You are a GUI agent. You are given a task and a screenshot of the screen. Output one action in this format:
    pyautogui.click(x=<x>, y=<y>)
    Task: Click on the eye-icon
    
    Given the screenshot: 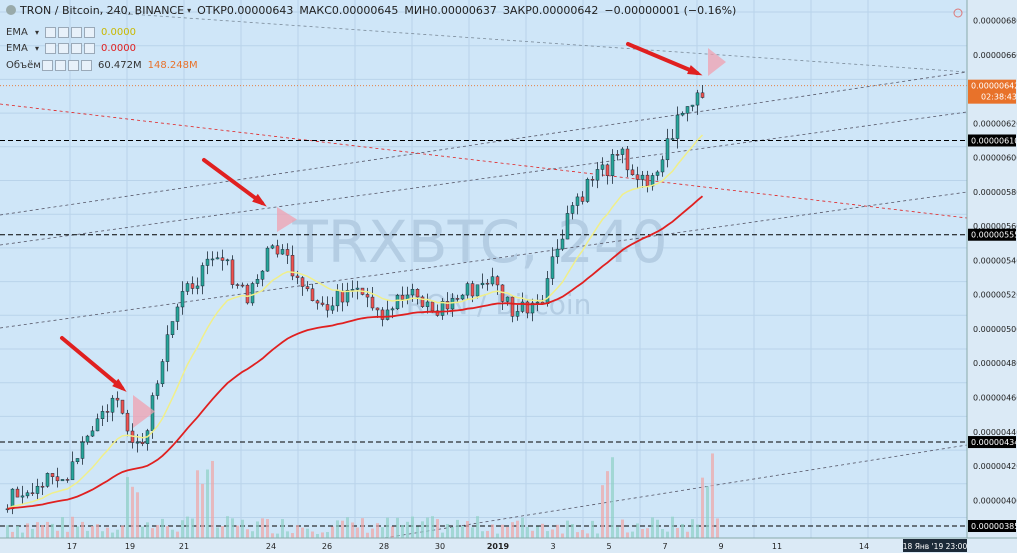 What is the action you would take?
    pyautogui.click(x=47, y=65)
    